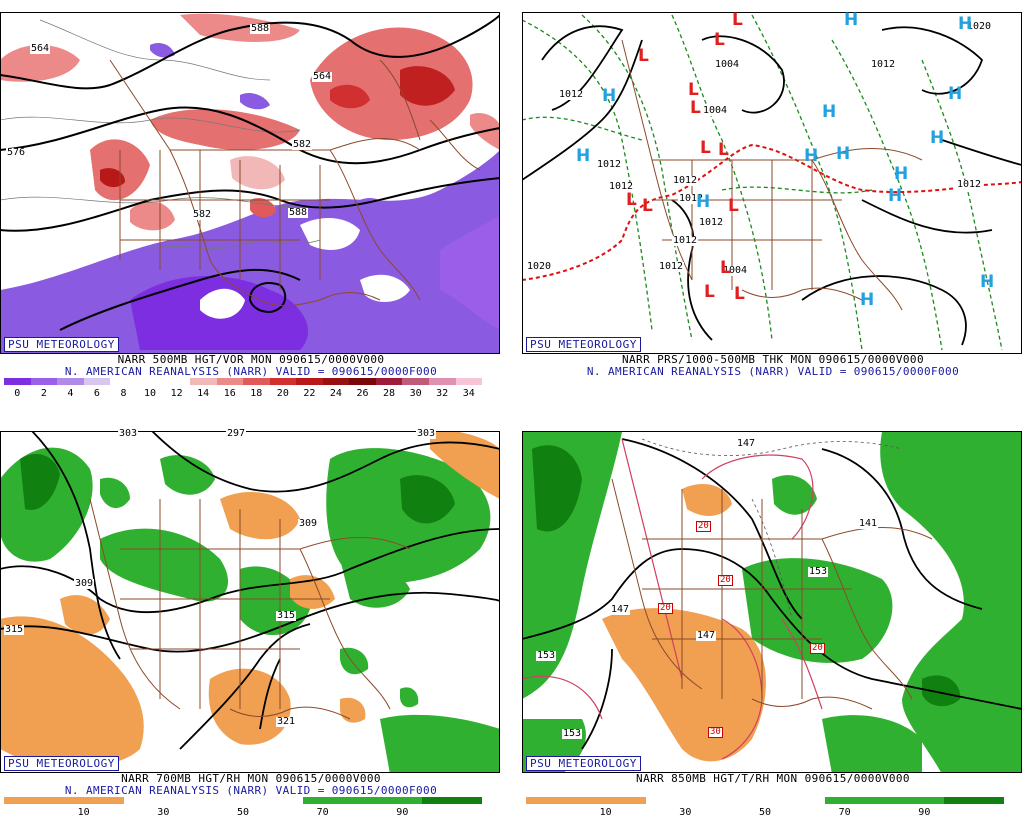  What do you see at coordinates (123, 393) in the screenshot?
I see `colorbar-tick-label: 8` at bounding box center [123, 393].